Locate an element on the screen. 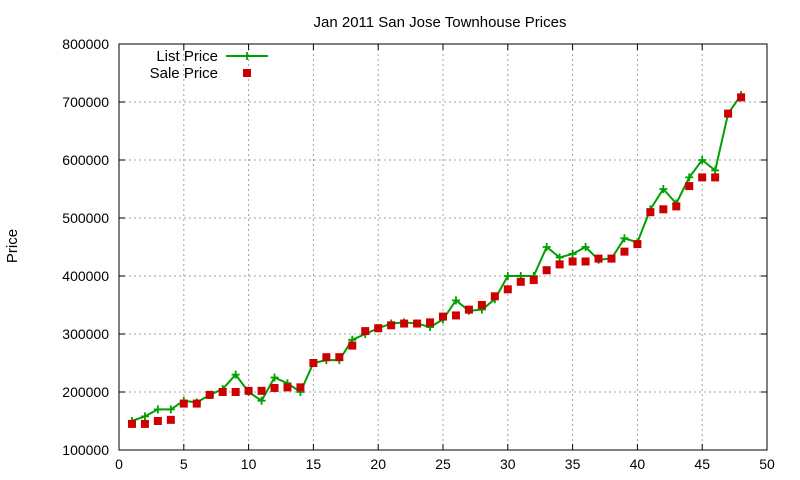  y-tick-label: 100000 is located at coordinates (85, 450).